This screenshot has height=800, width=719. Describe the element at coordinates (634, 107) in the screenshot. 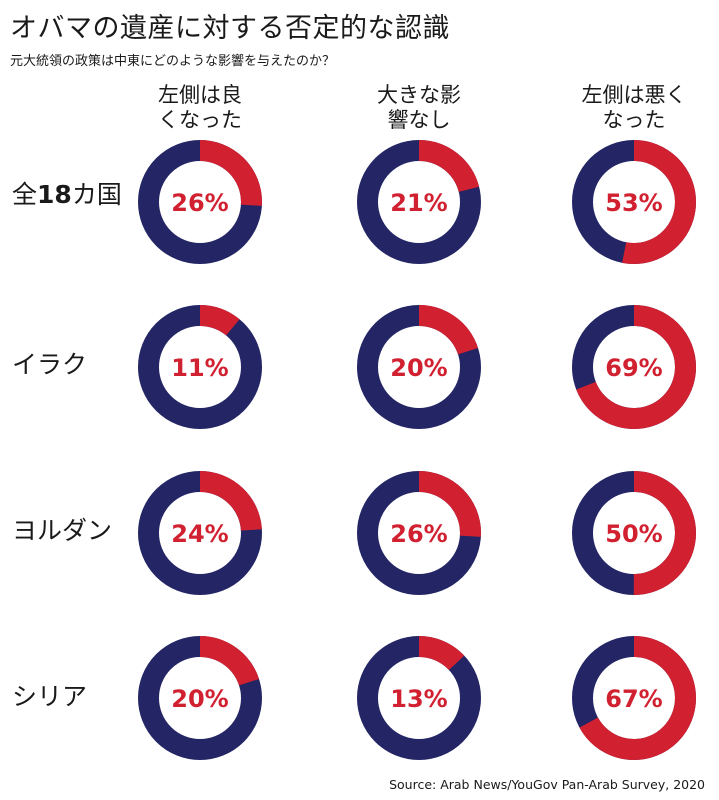

I see `column-header-worse: 左側は悪く なった` at that location.